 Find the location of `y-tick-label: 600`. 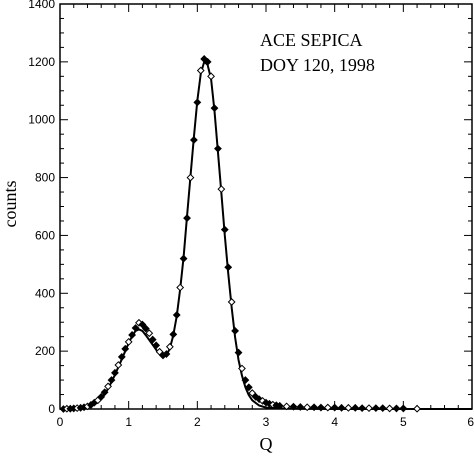

y-tick-label: 600 is located at coordinates (45, 235).